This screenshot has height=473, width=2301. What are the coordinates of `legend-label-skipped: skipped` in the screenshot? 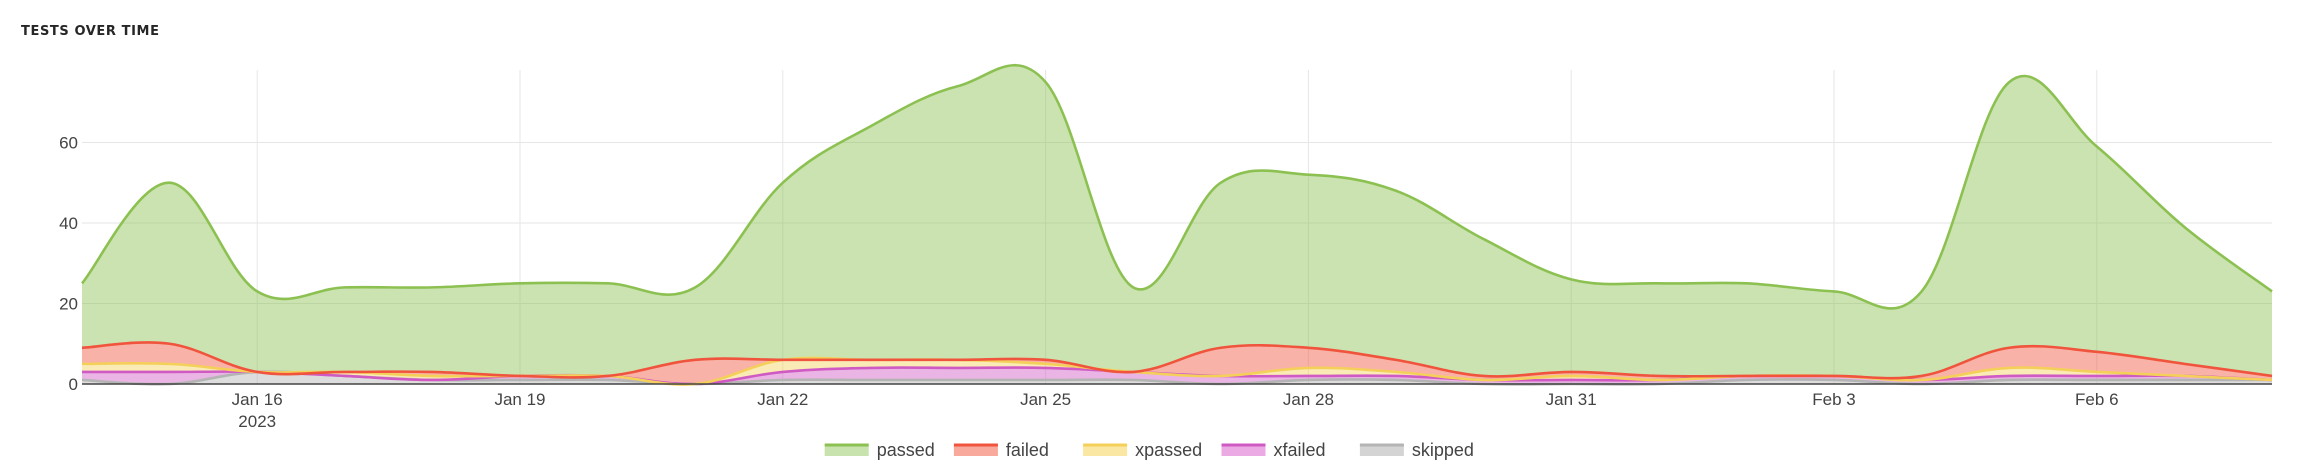 It's located at (1443, 450).